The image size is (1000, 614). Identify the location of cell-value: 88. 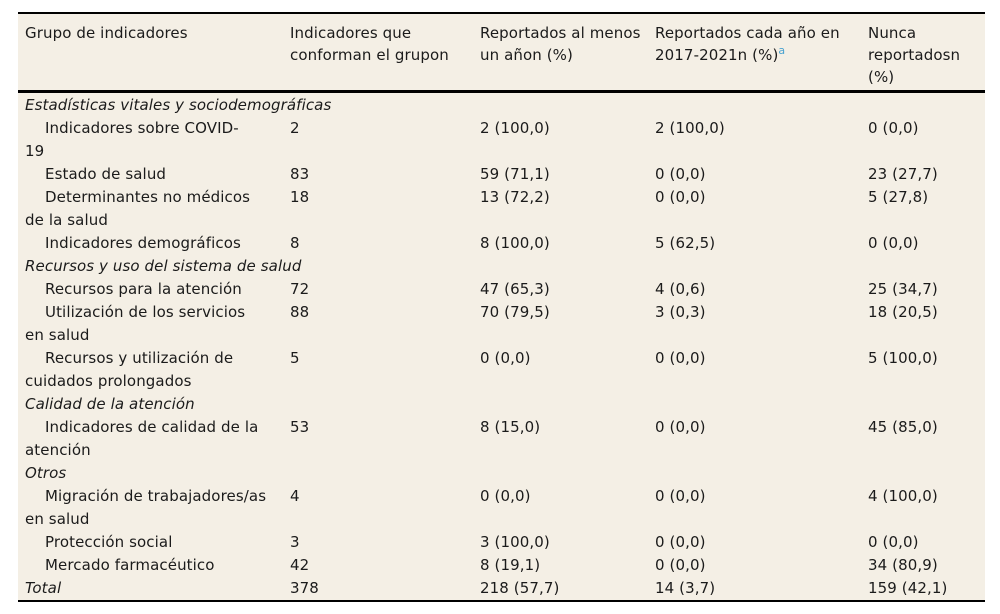
(300, 312).